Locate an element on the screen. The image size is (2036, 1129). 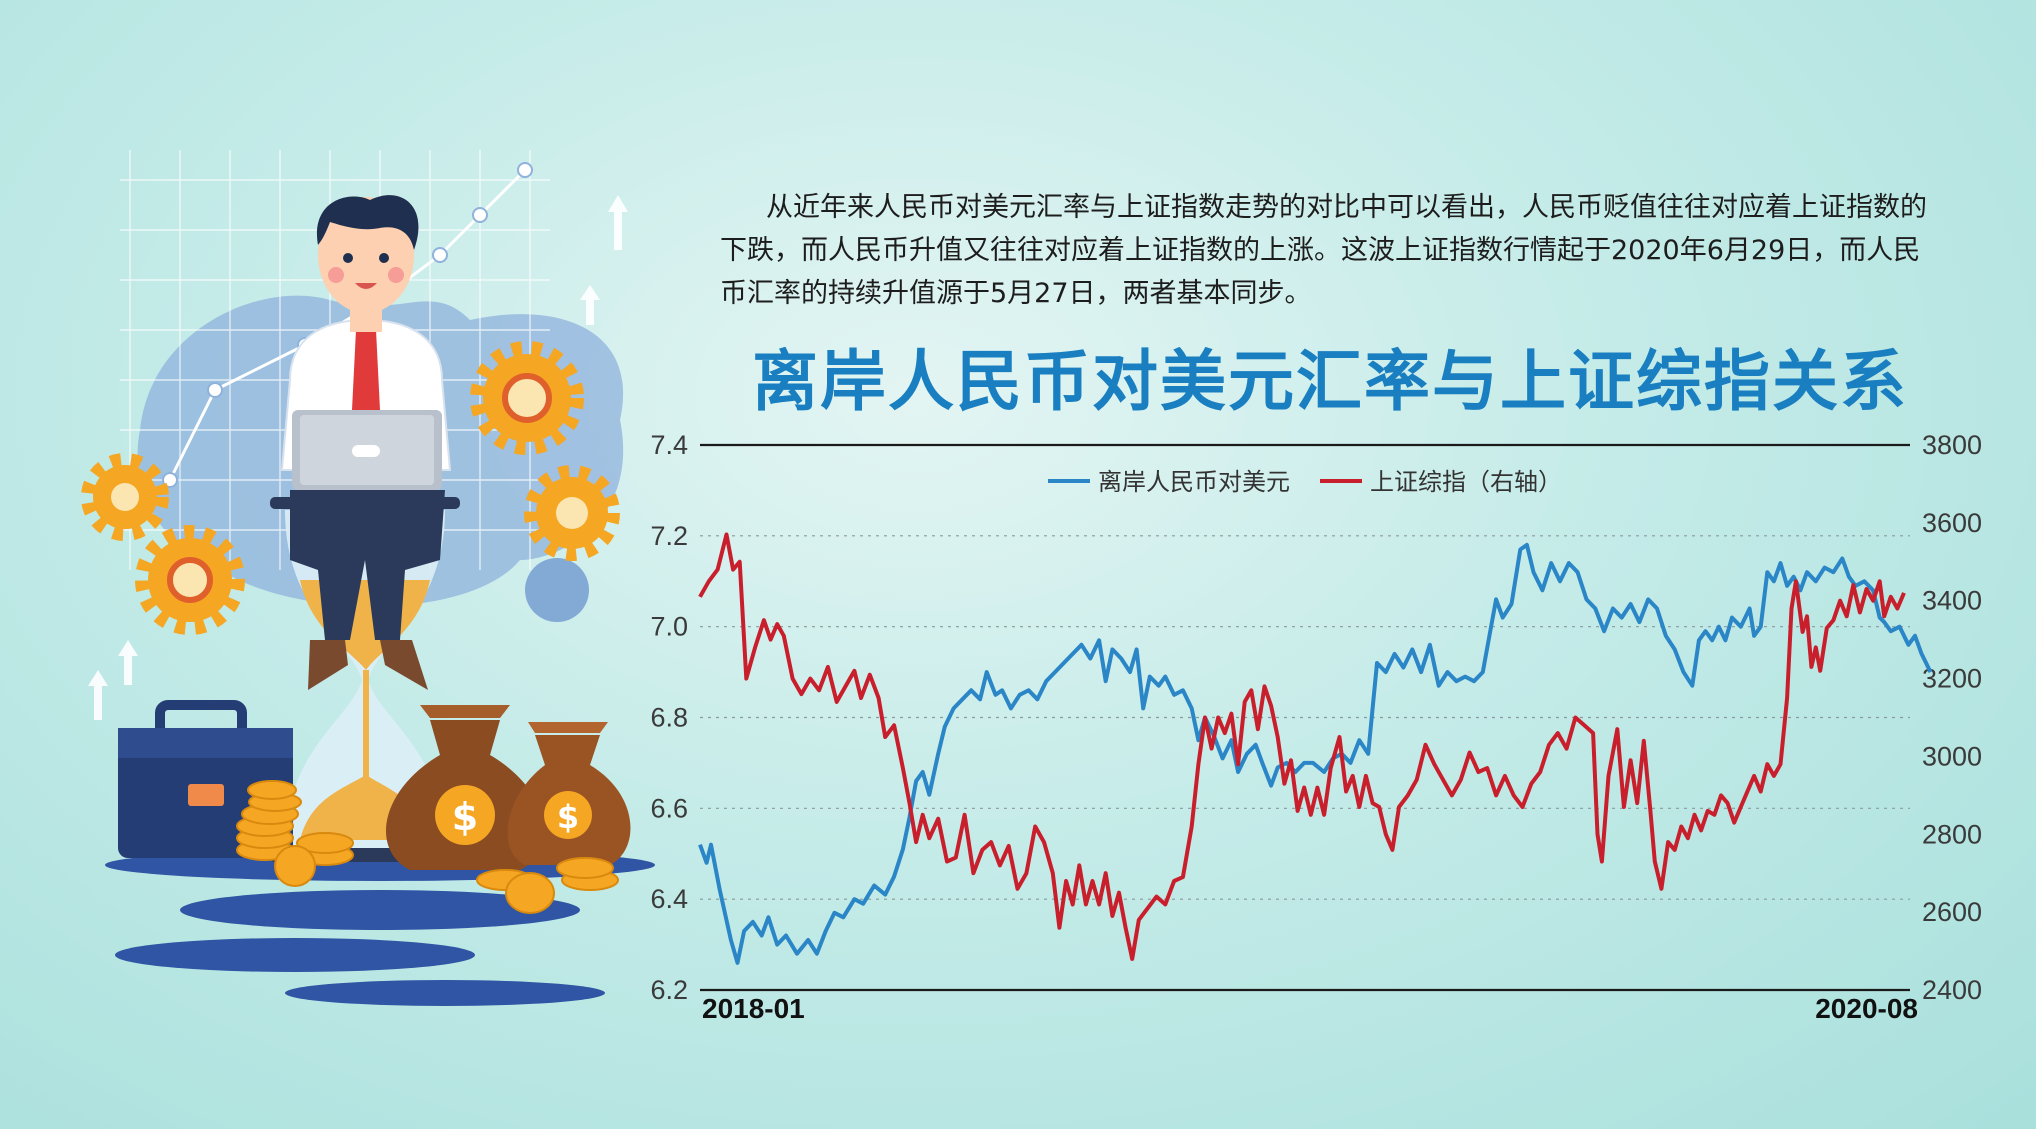
left-tick-label: 7.4 is located at coordinates (669, 445).